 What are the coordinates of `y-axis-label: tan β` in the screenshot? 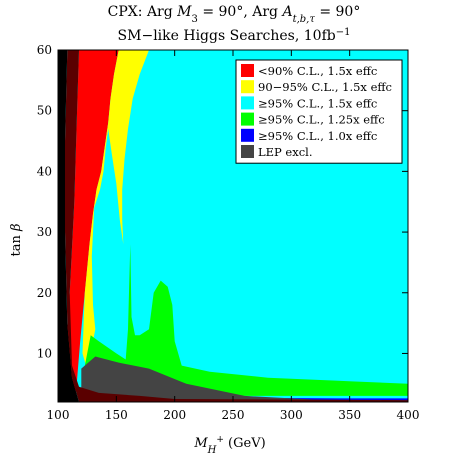 It's located at (16, 240).